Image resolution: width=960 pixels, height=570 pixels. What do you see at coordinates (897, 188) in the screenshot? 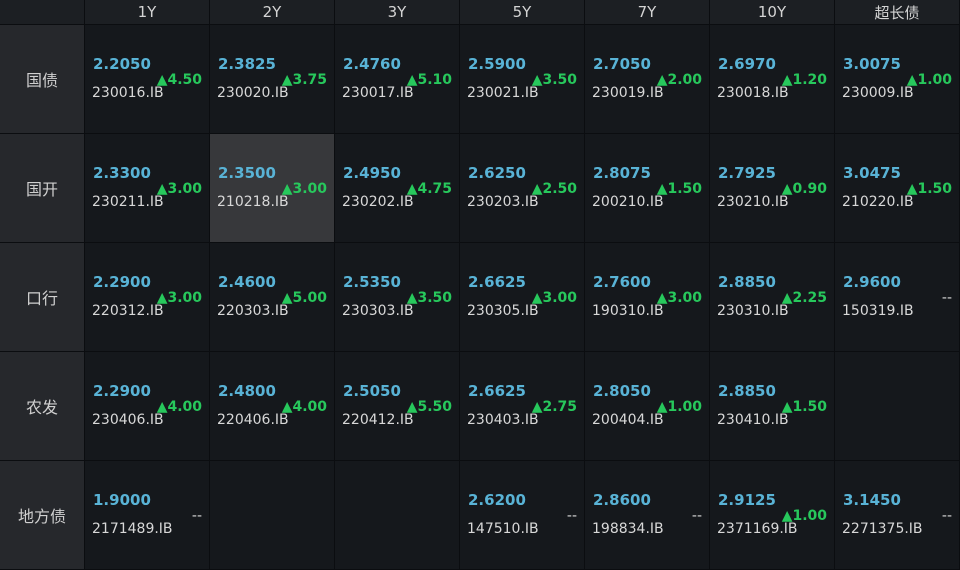
I see `rate-cell: 3.0475 210220.IB ▲1.50` at bounding box center [897, 188].